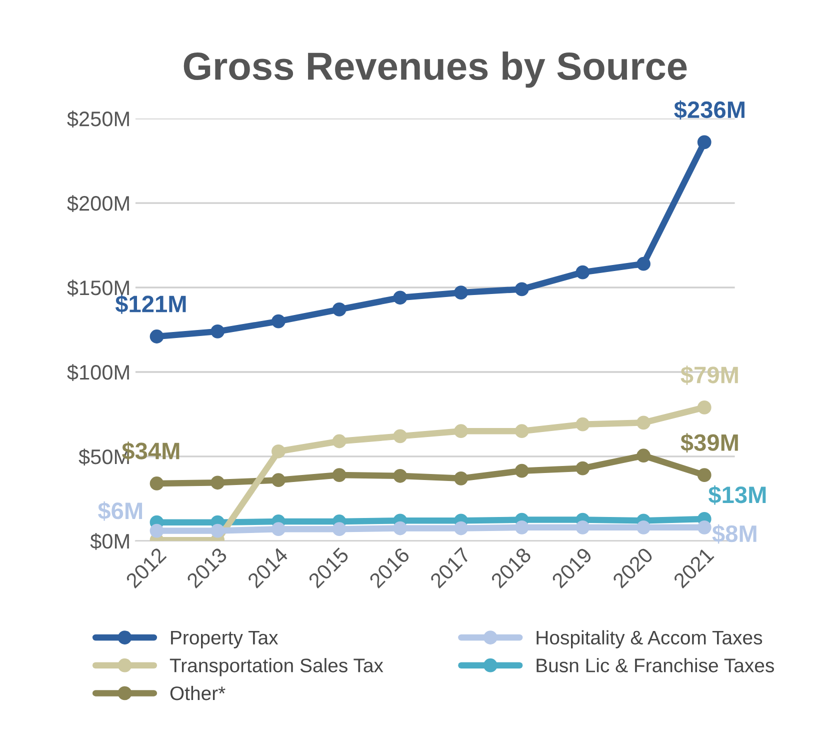  I want to click on data-label: $121M, so click(150, 304).